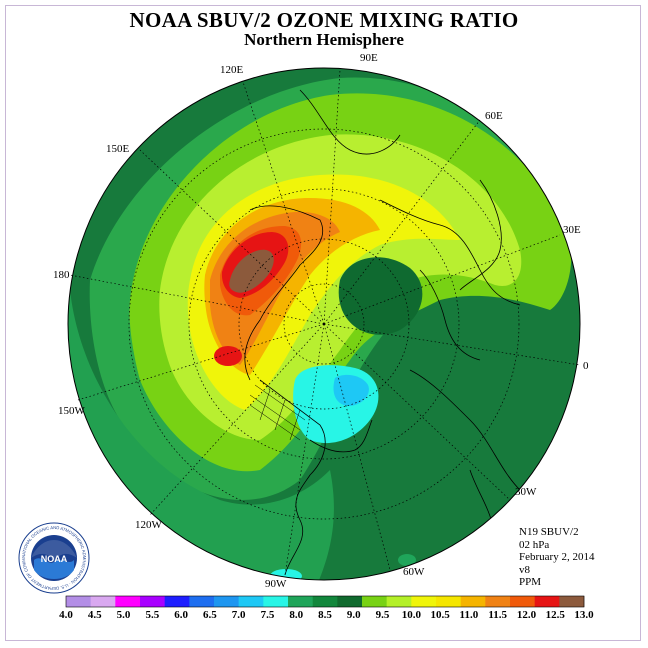  What do you see at coordinates (526, 492) in the screenshot?
I see `lon-label-30w: 30W` at bounding box center [526, 492].